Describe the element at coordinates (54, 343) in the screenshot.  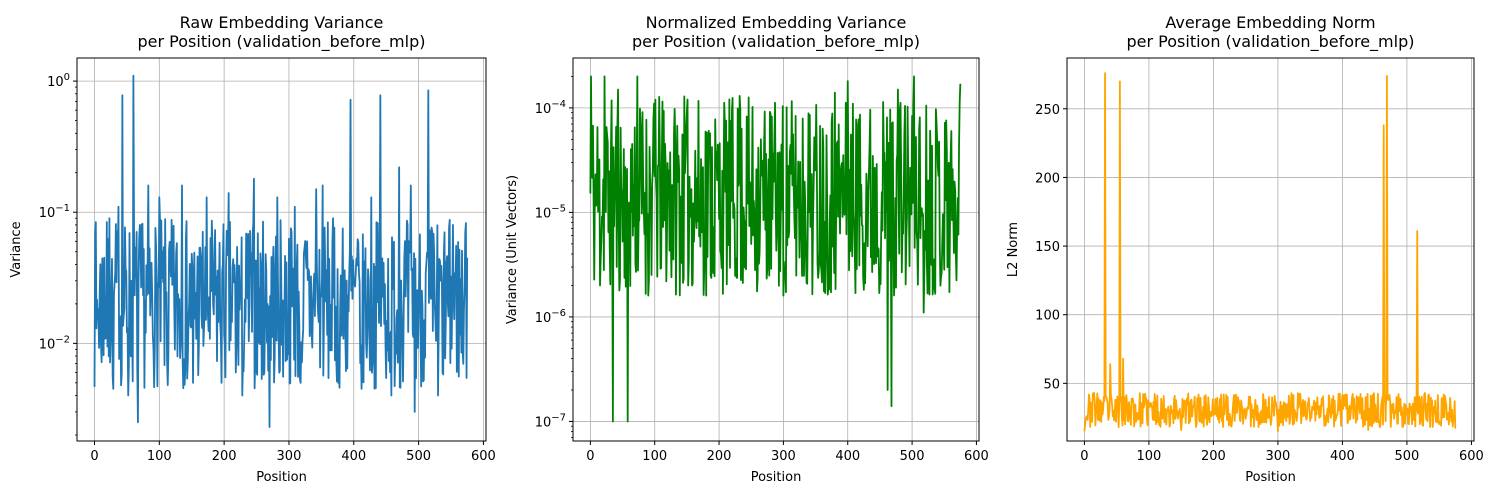
I see `y-tick-label: 10−2` at that location.